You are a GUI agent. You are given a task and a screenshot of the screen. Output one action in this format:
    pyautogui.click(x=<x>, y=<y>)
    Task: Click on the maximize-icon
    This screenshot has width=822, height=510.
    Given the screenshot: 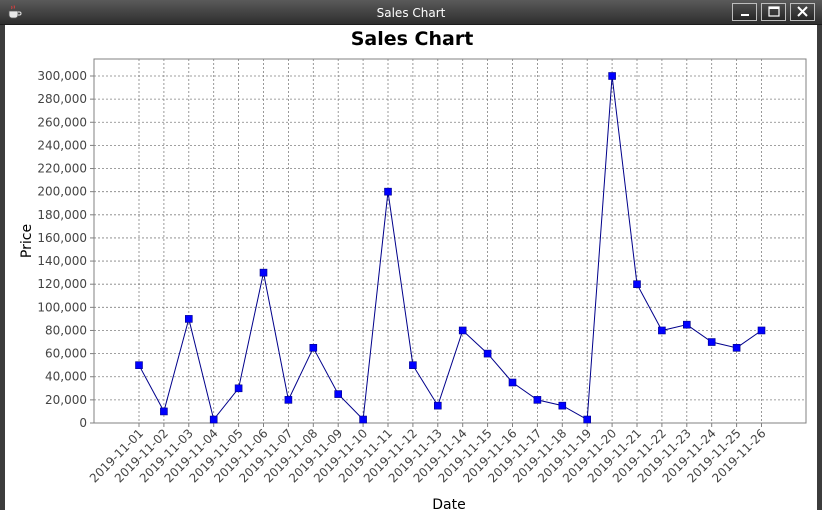 What is the action you would take?
    pyautogui.click(x=774, y=11)
    